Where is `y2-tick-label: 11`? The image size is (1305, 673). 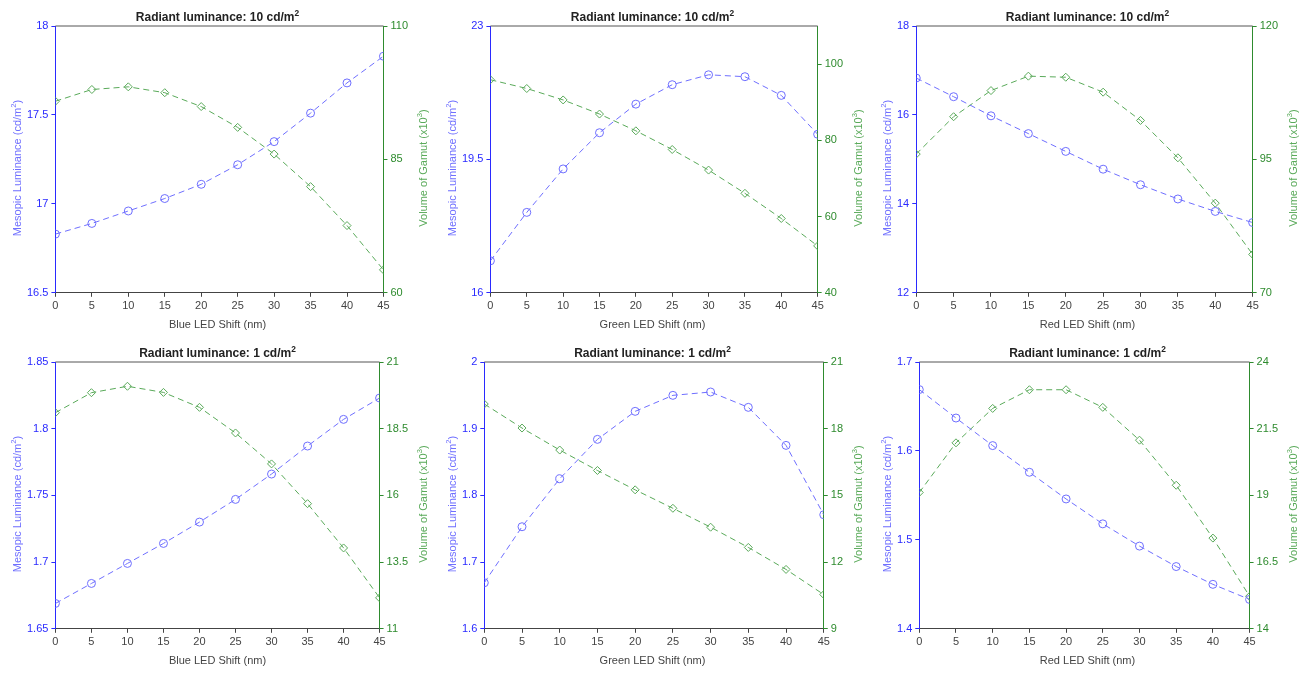
y2-tick-label: 11 is located at coordinates (392, 627).